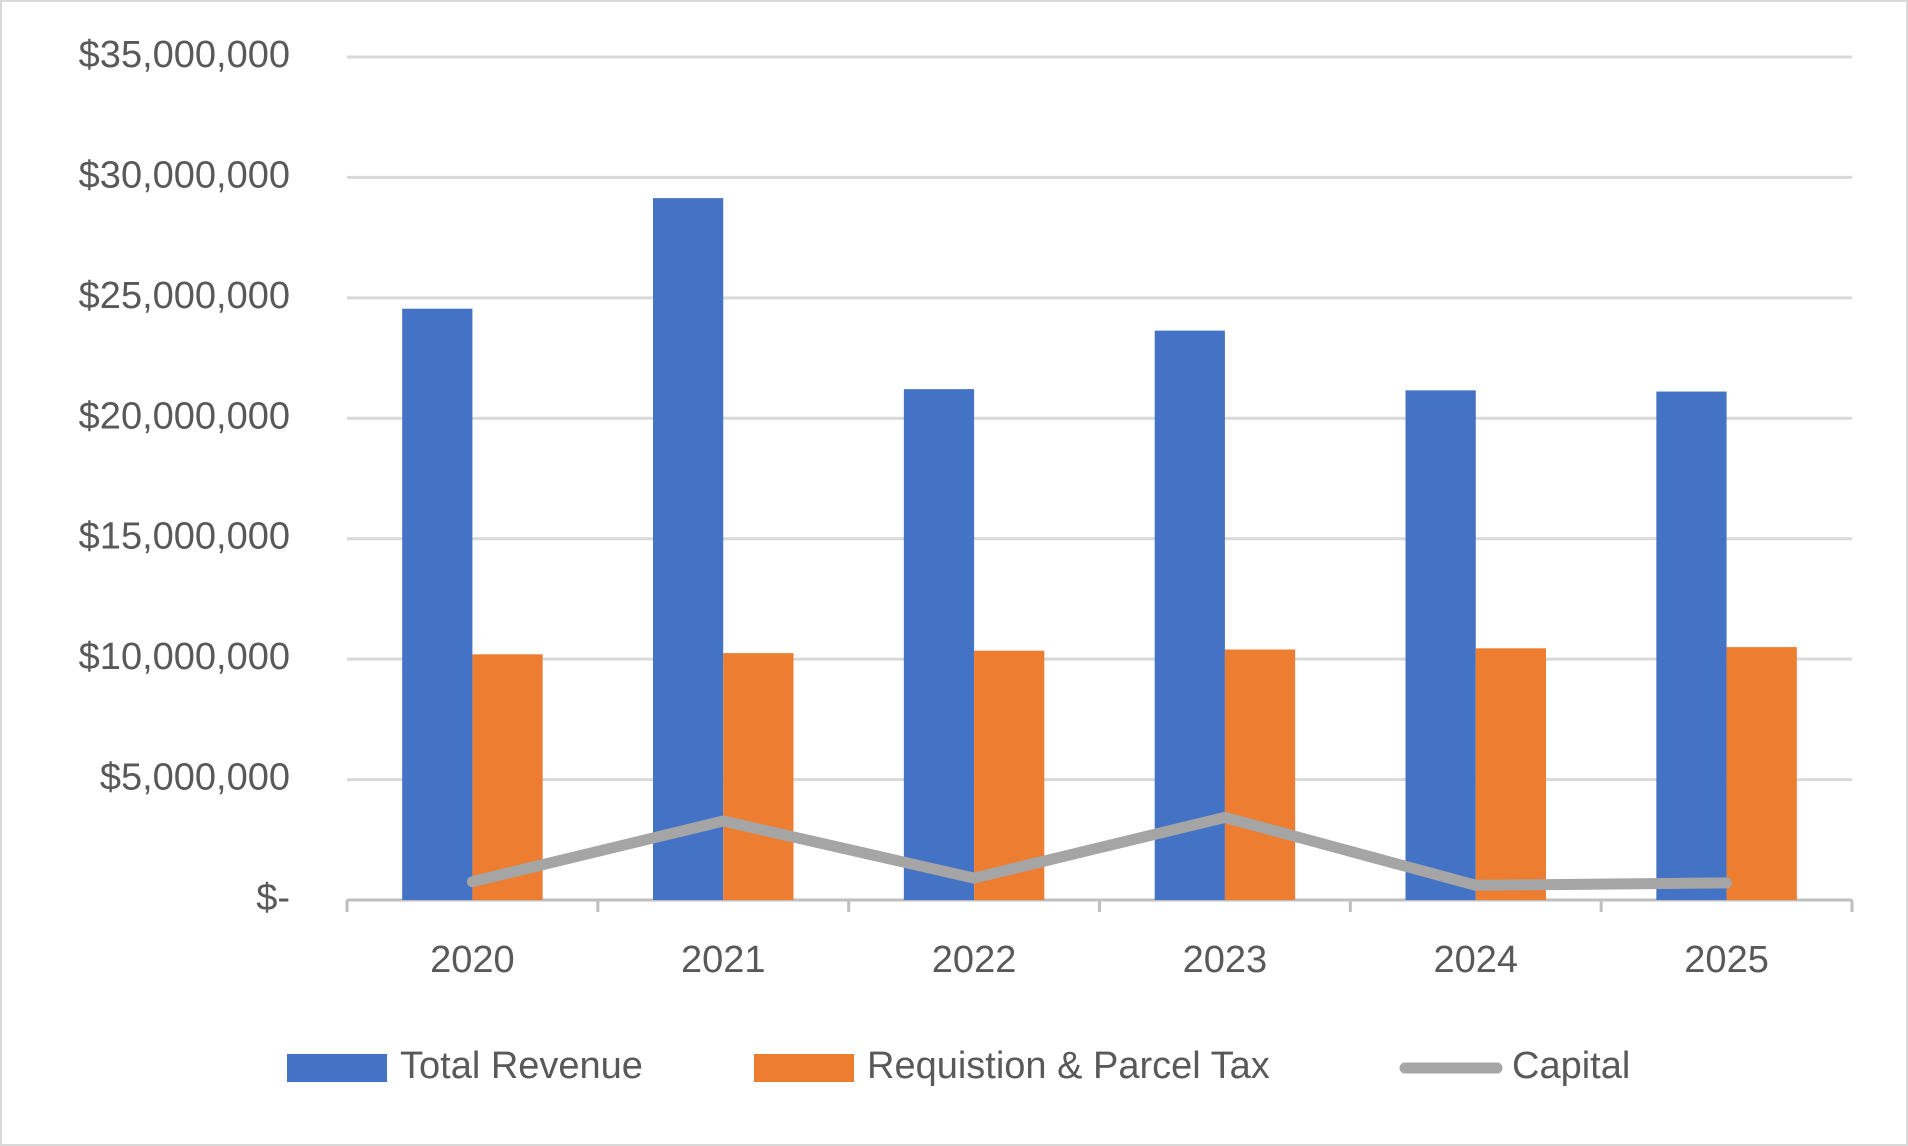 The image size is (1908, 1146). Describe the element at coordinates (974, 960) in the screenshot. I see `x-tick-label: 2022` at that location.